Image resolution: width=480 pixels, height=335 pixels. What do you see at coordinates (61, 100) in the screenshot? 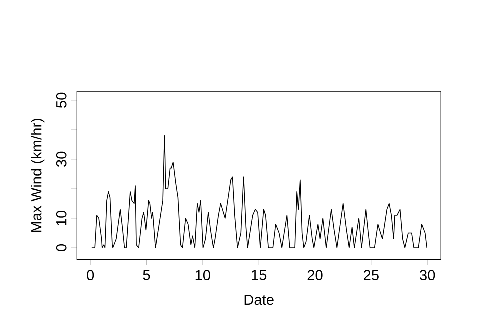
I see `y-tick-label: 50` at bounding box center [61, 100].